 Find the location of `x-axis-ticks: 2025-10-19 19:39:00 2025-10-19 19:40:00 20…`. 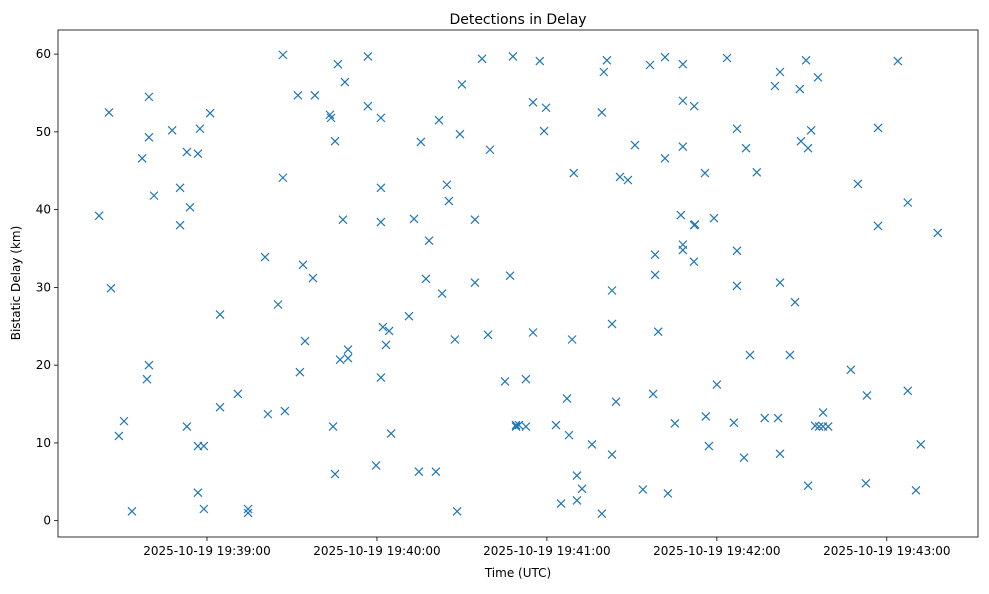

x-axis-ticks: 2025-10-19 19:39:00 2025-10-19 19:40:00 20… is located at coordinates (547, 547).